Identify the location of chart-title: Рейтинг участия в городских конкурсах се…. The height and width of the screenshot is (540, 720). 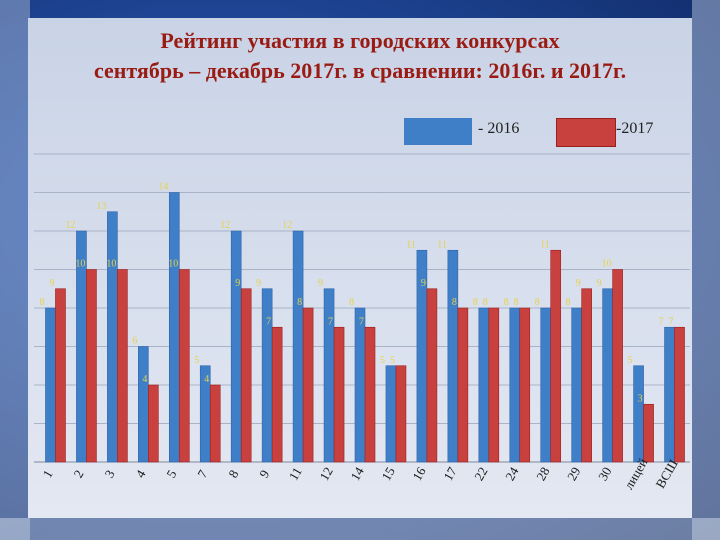
(360, 56).